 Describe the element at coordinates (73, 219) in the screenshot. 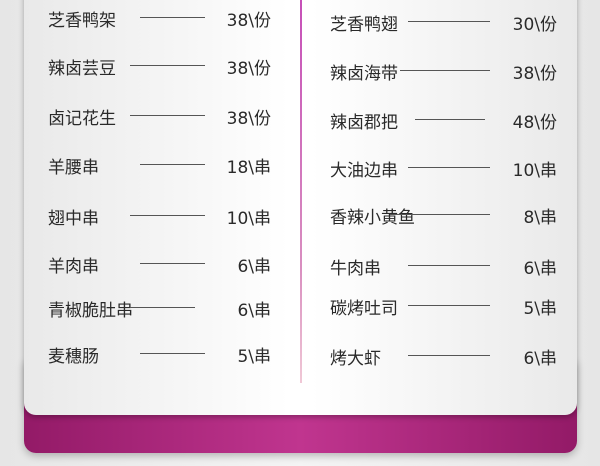

I see `item-name: 翅中串` at that location.